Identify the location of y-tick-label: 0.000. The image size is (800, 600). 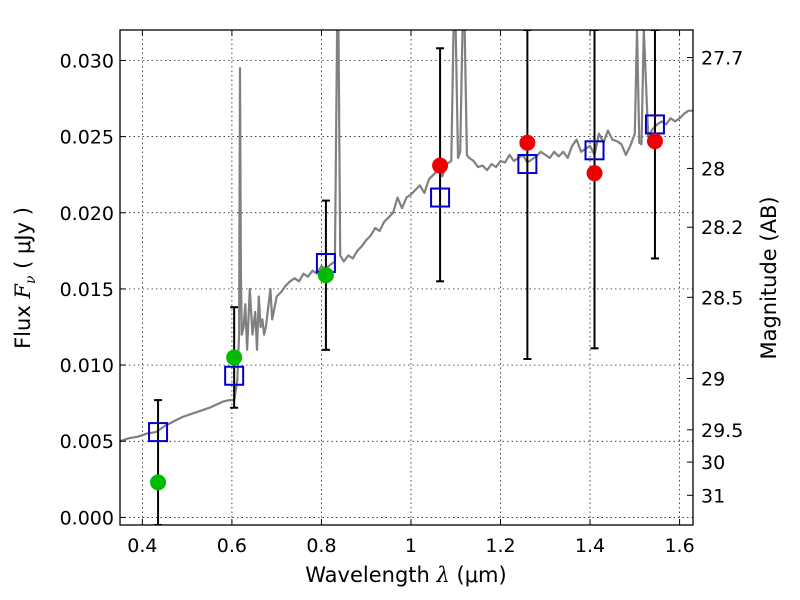
(87, 518).